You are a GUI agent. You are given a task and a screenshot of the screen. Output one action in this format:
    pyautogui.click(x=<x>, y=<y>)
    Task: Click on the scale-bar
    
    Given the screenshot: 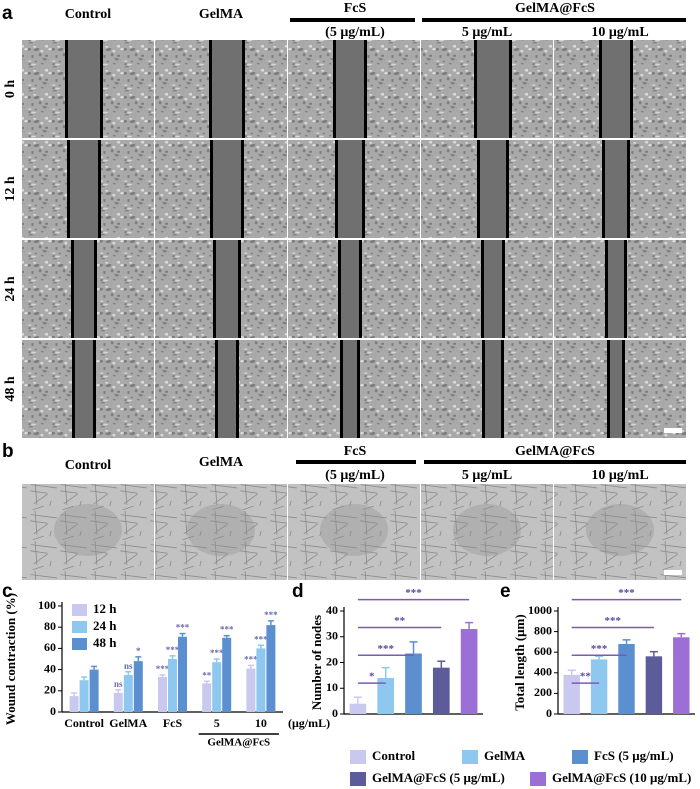 What is the action you would take?
    pyautogui.click(x=673, y=430)
    